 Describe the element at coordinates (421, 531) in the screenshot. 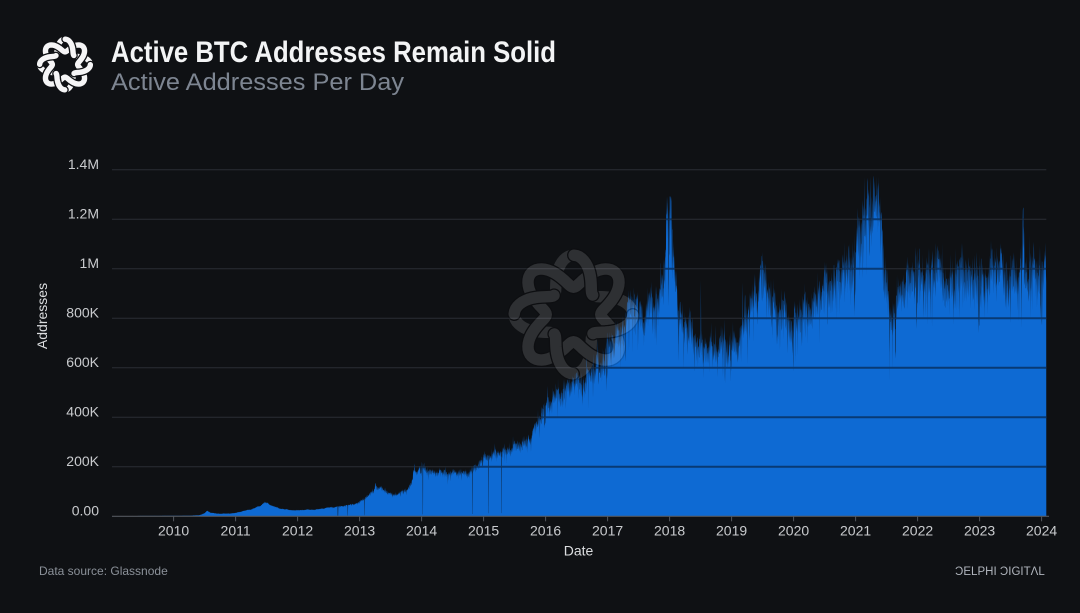

I see `svg-text: 2014` at that location.